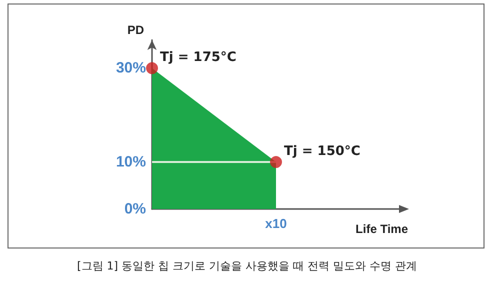  I want to click on annotation: Tj = 150°C, so click(322, 152).